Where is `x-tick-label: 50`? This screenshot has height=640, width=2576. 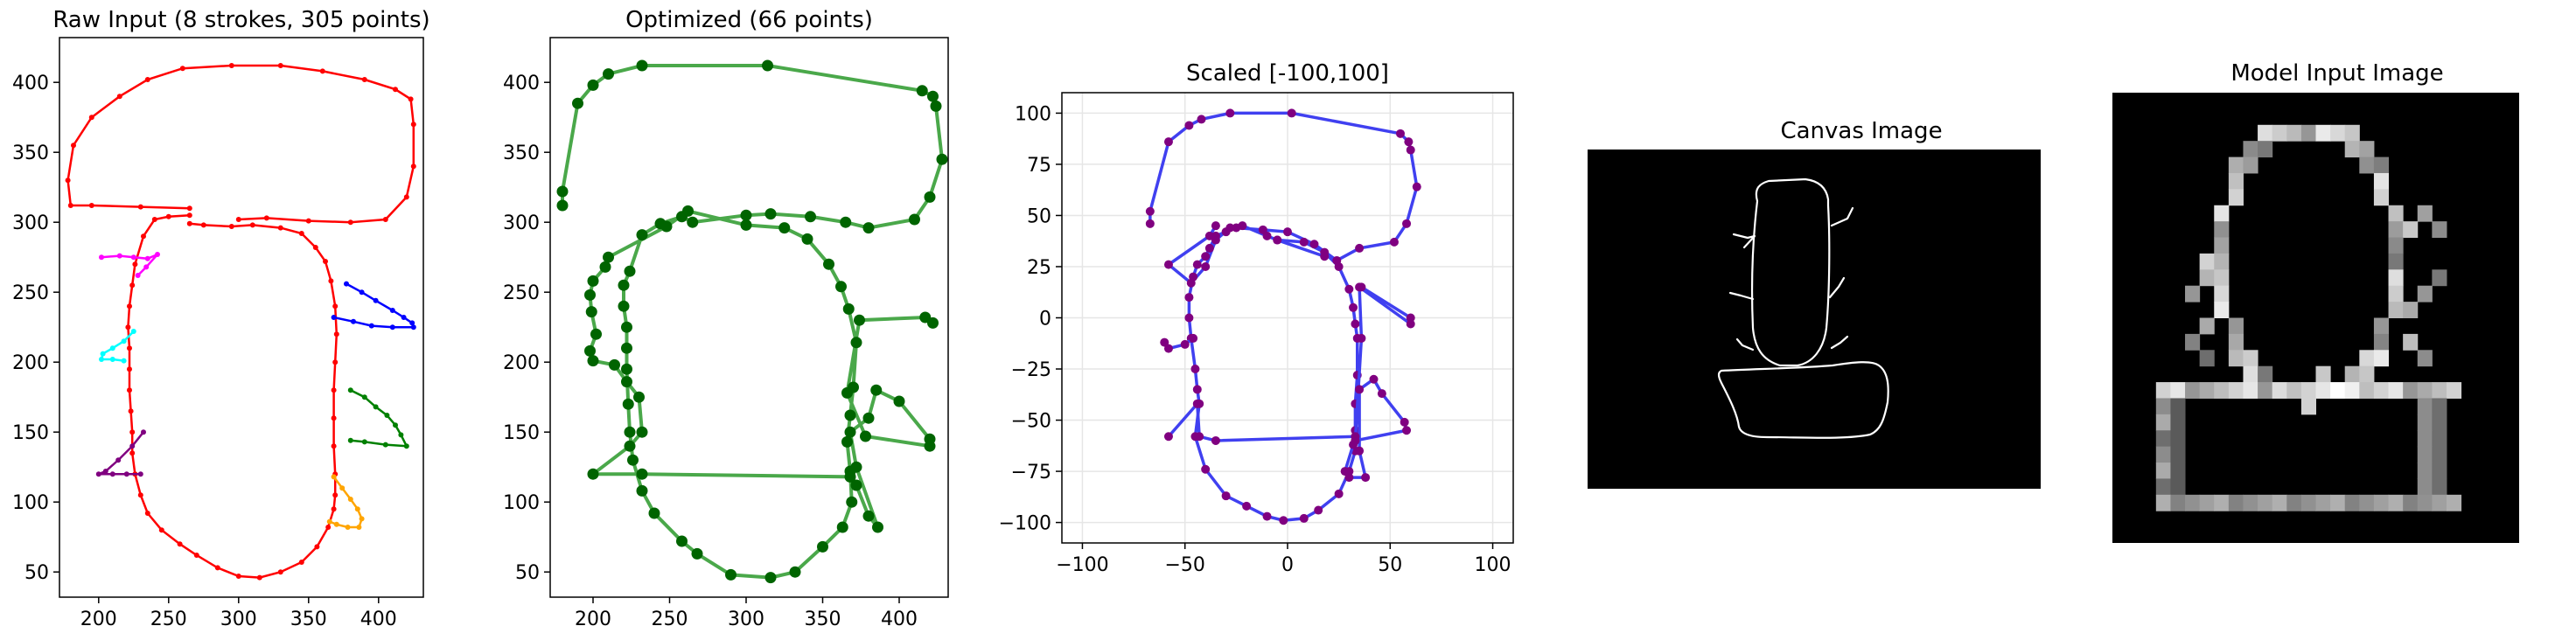
x-tick-label: 50 is located at coordinates (1390, 565).